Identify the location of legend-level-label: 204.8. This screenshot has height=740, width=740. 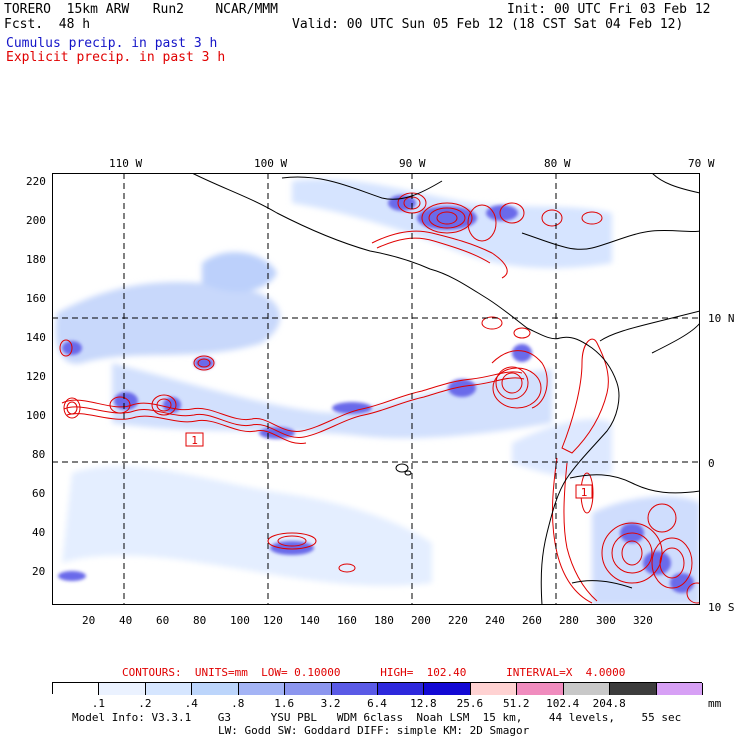
(609, 703).